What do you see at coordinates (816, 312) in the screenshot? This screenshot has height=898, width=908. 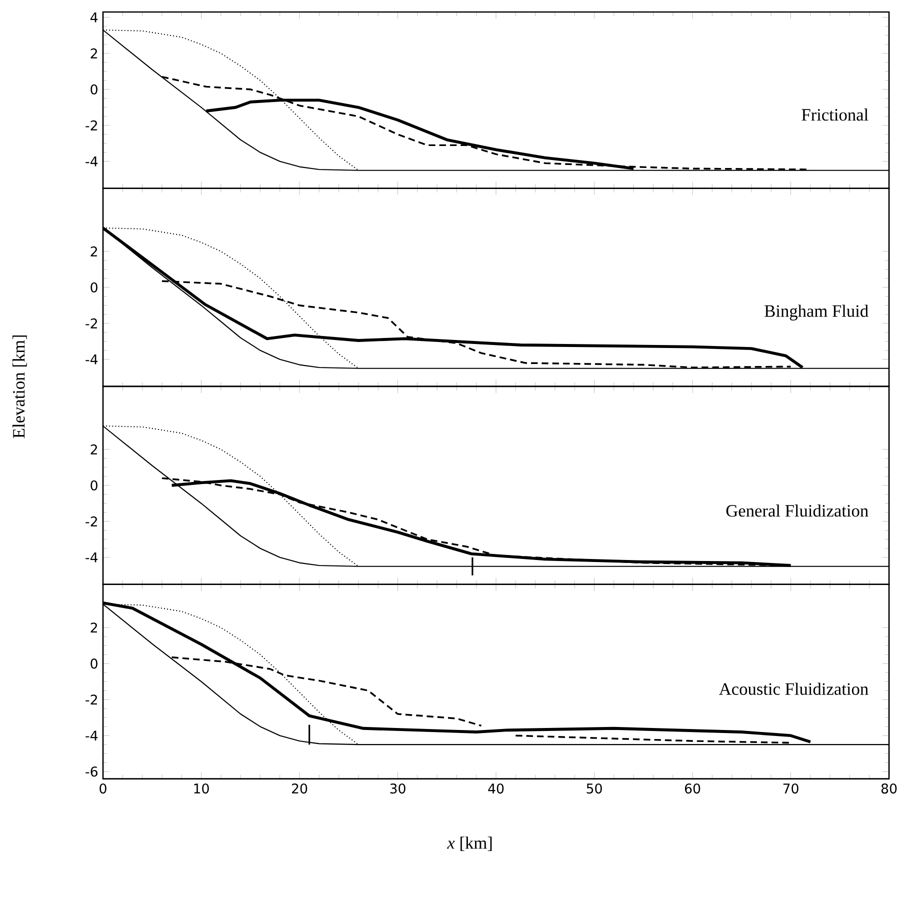 I see `text: Bingham Fluid` at bounding box center [816, 312].